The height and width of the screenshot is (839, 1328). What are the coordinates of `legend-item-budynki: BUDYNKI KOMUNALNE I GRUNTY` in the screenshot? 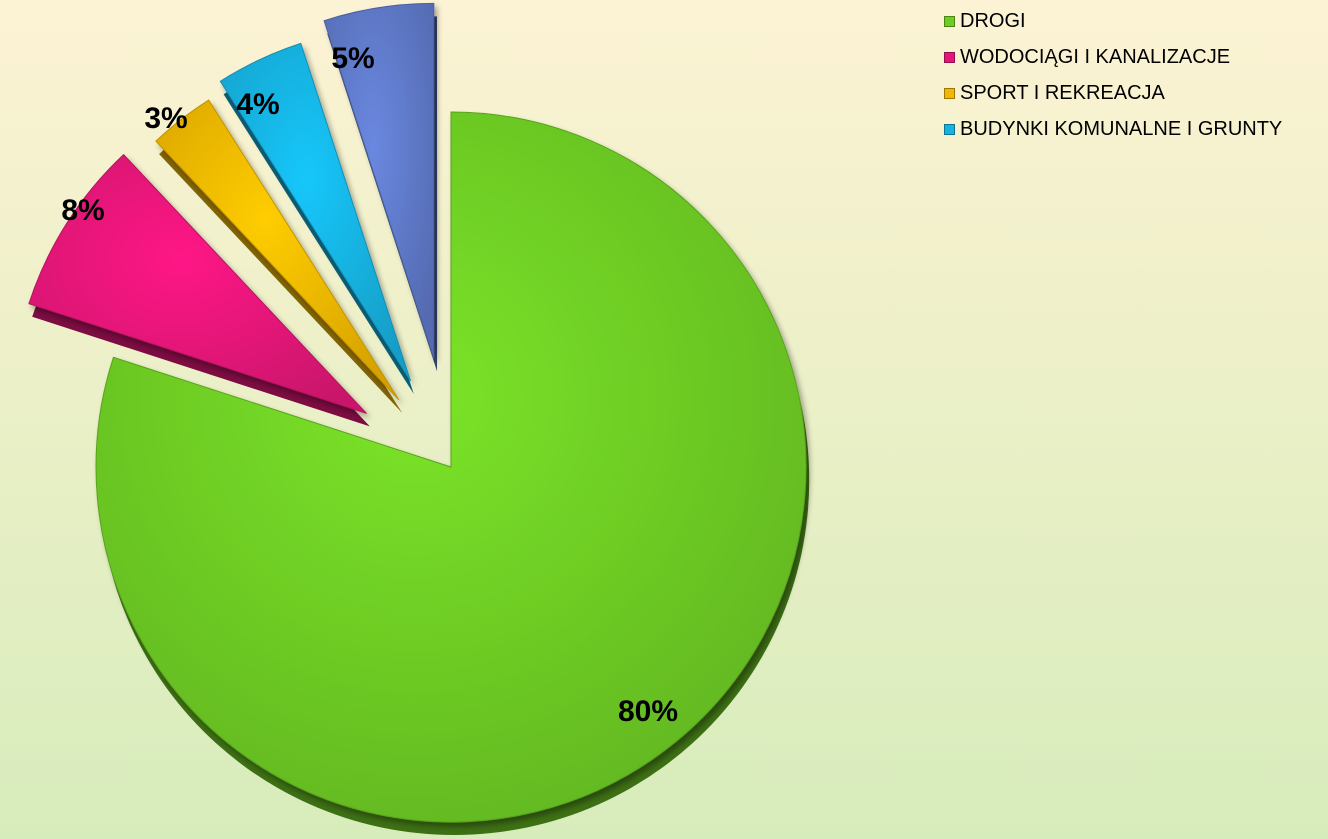 It's located at (1136, 129).